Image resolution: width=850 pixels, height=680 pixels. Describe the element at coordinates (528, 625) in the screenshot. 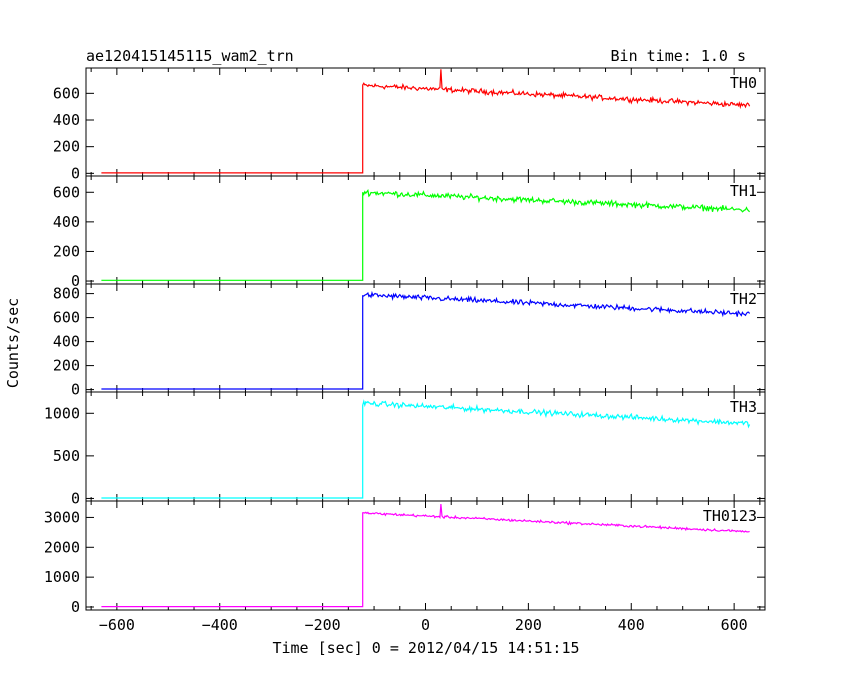

I see `x-tick-label: 200` at that location.